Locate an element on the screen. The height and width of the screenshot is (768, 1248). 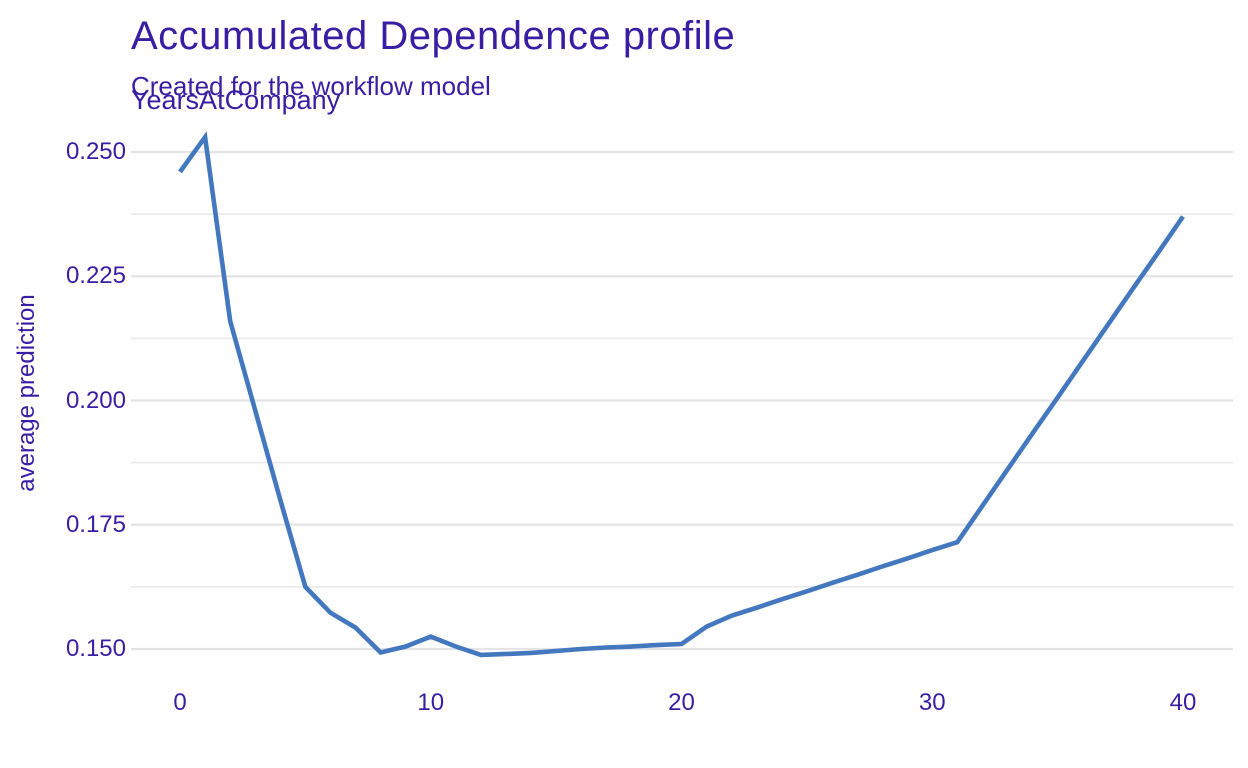
x-tick-label: 40 is located at coordinates (1183, 702).